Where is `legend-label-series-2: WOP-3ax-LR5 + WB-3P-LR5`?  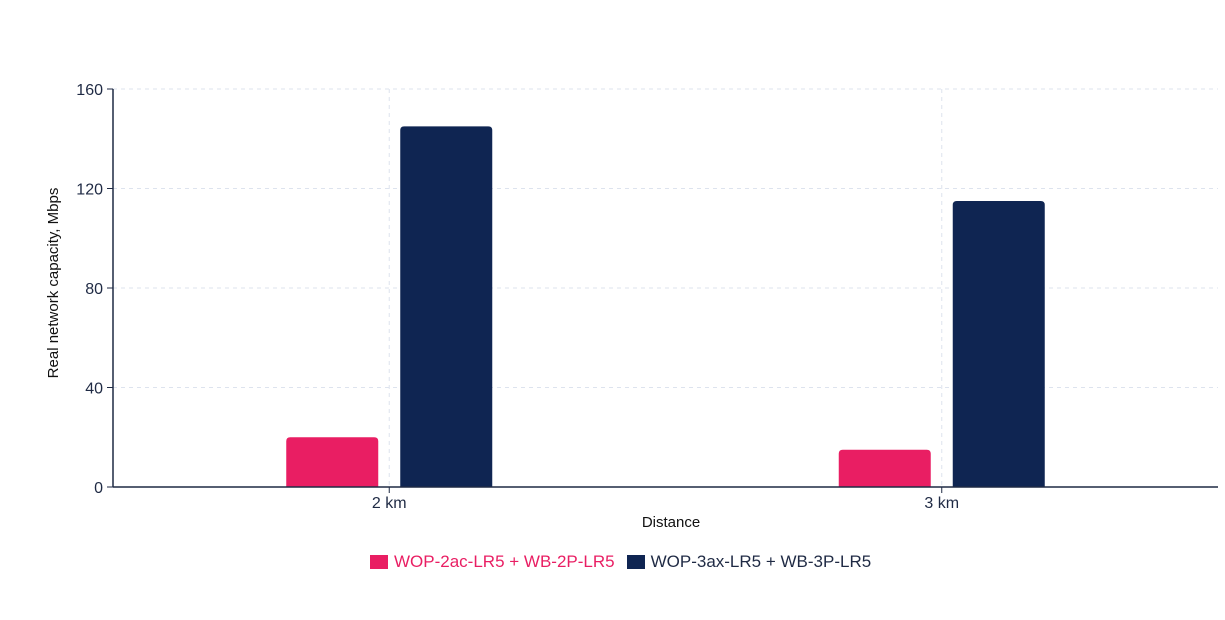
legend-label-series-2: WOP-3ax-LR5 + WB-3P-LR5 is located at coordinates (761, 561).